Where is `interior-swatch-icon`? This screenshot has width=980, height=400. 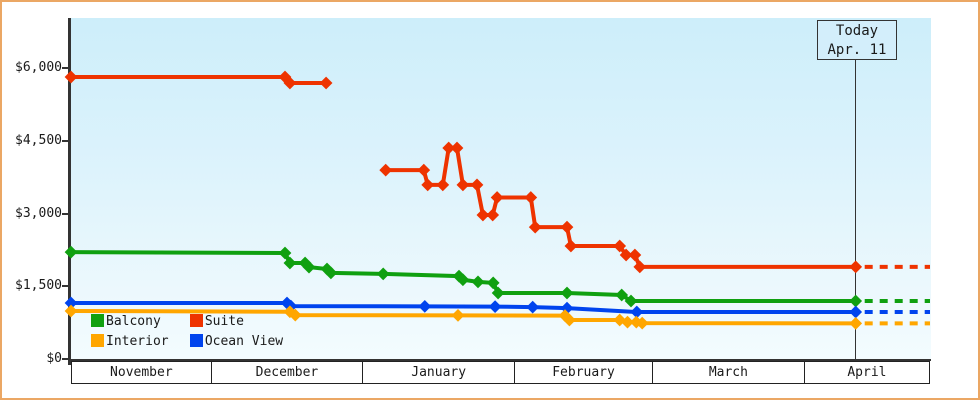
interior-swatch-icon is located at coordinates (97, 340).